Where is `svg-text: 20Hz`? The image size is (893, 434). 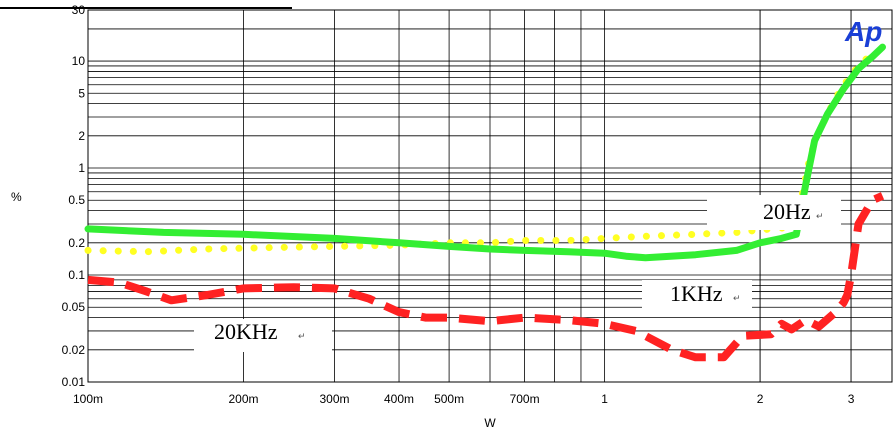 svg-text: 20Hz is located at coordinates (787, 211).